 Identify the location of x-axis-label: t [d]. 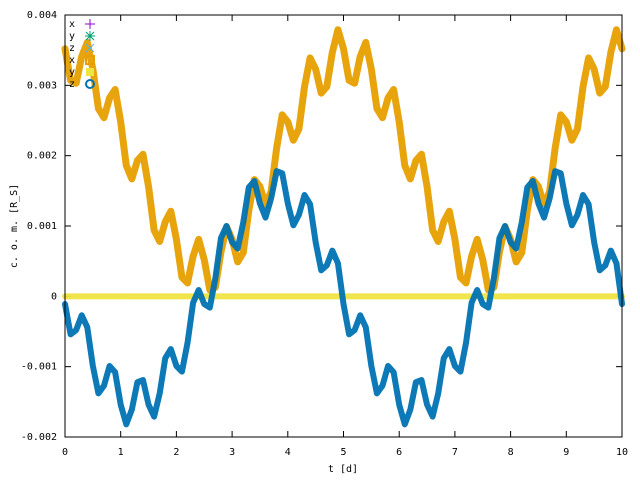
(343, 469).